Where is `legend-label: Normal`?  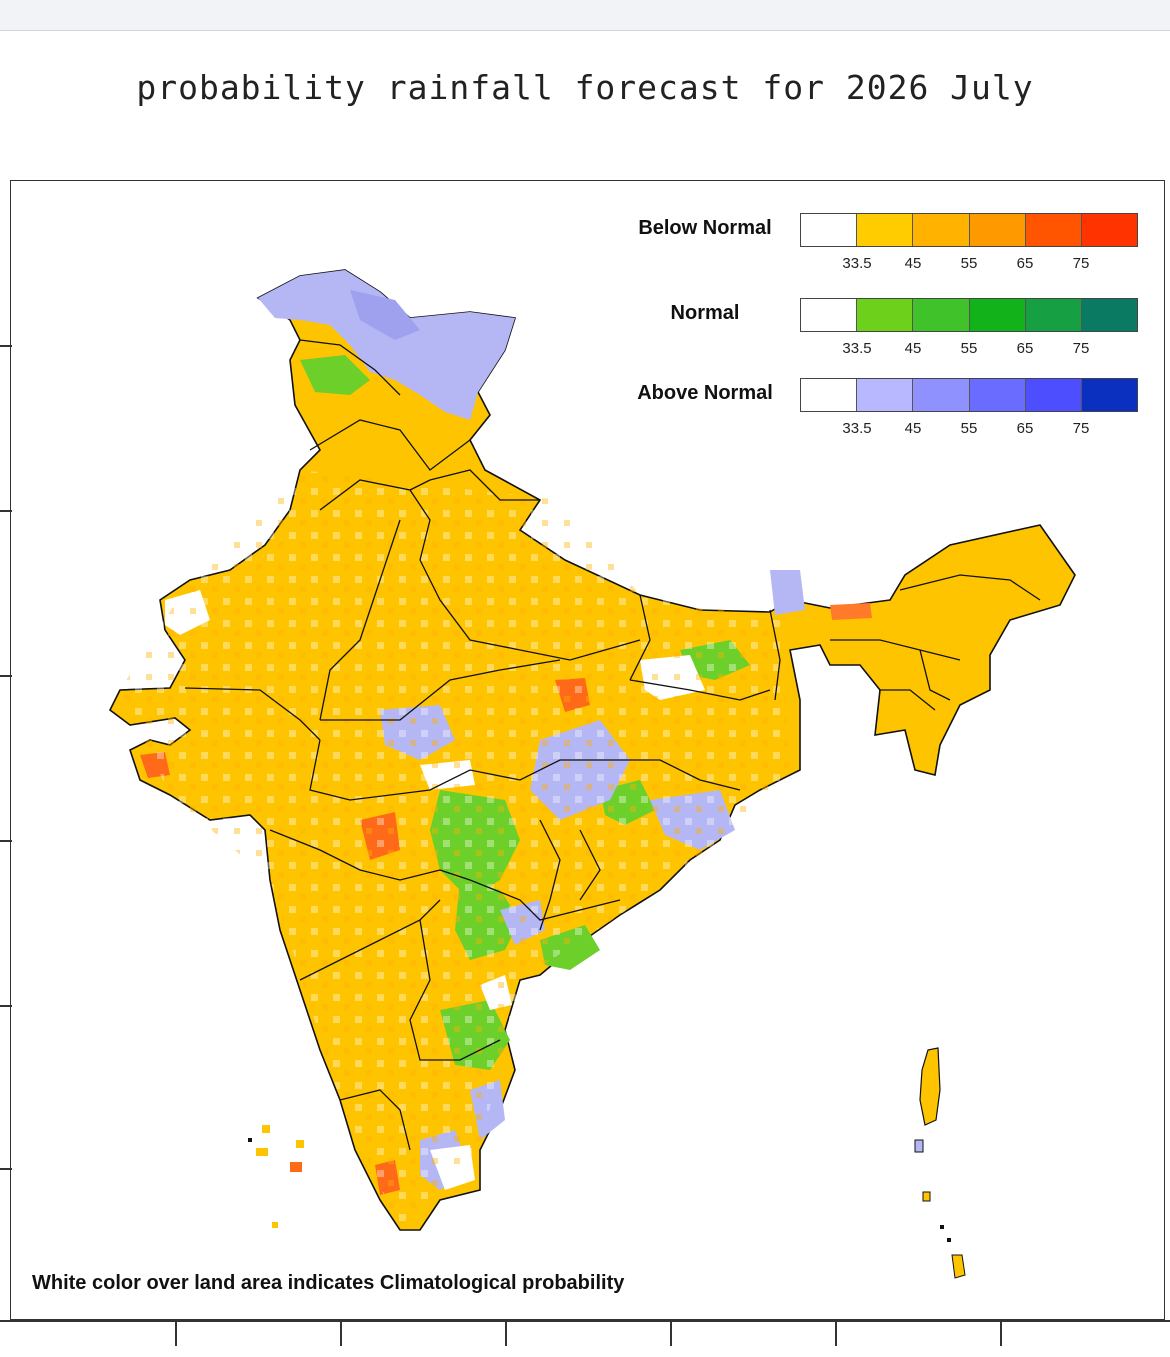
legend-label: Normal is located at coordinates (705, 313).